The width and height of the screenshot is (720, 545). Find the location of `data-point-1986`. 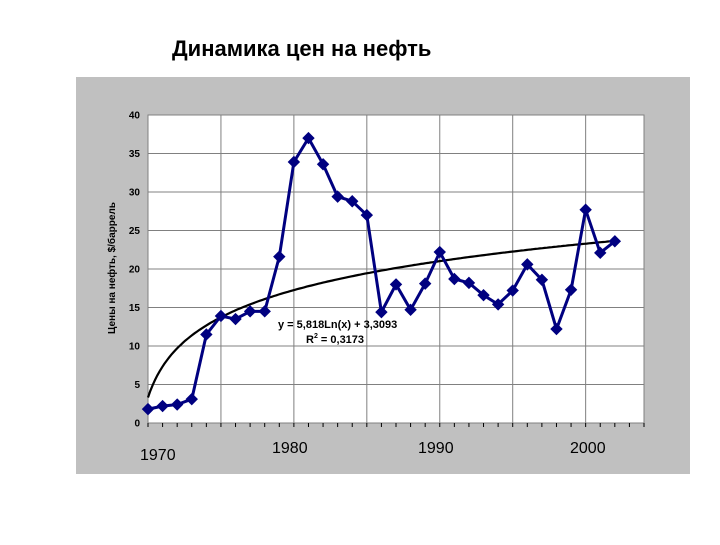

data-point-1986 is located at coordinates (381, 312).